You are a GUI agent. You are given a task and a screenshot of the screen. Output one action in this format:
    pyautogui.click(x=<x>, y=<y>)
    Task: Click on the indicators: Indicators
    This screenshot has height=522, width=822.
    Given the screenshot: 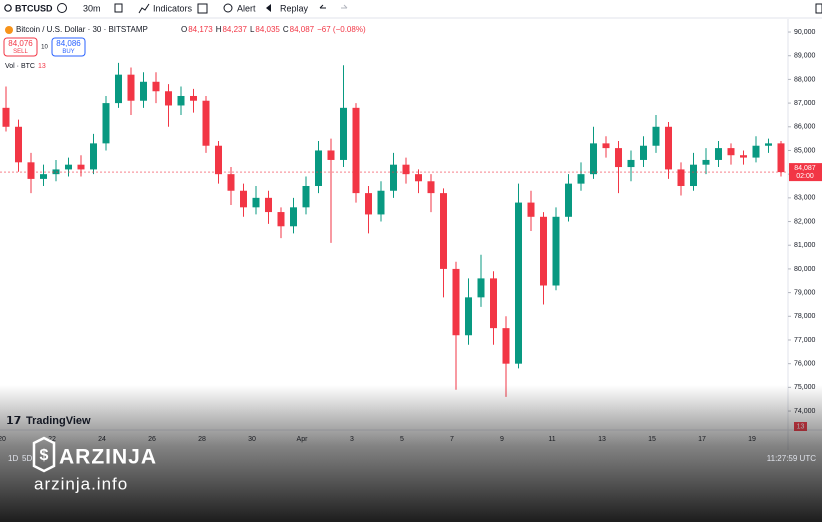 What is the action you would take?
    pyautogui.click(x=173, y=8)
    